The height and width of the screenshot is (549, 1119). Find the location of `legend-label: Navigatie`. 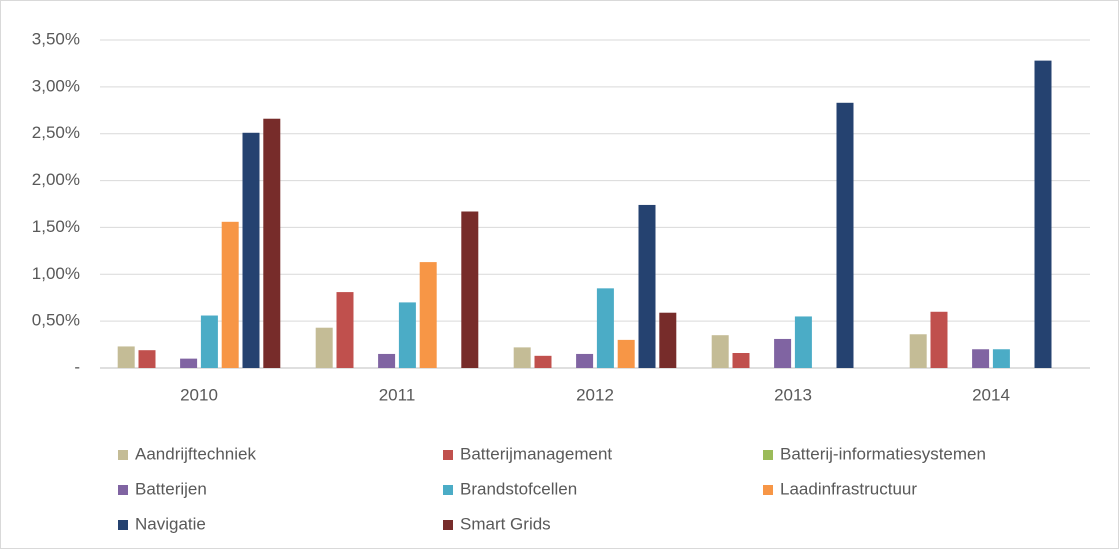

legend-label: Navigatie is located at coordinates (170, 523).